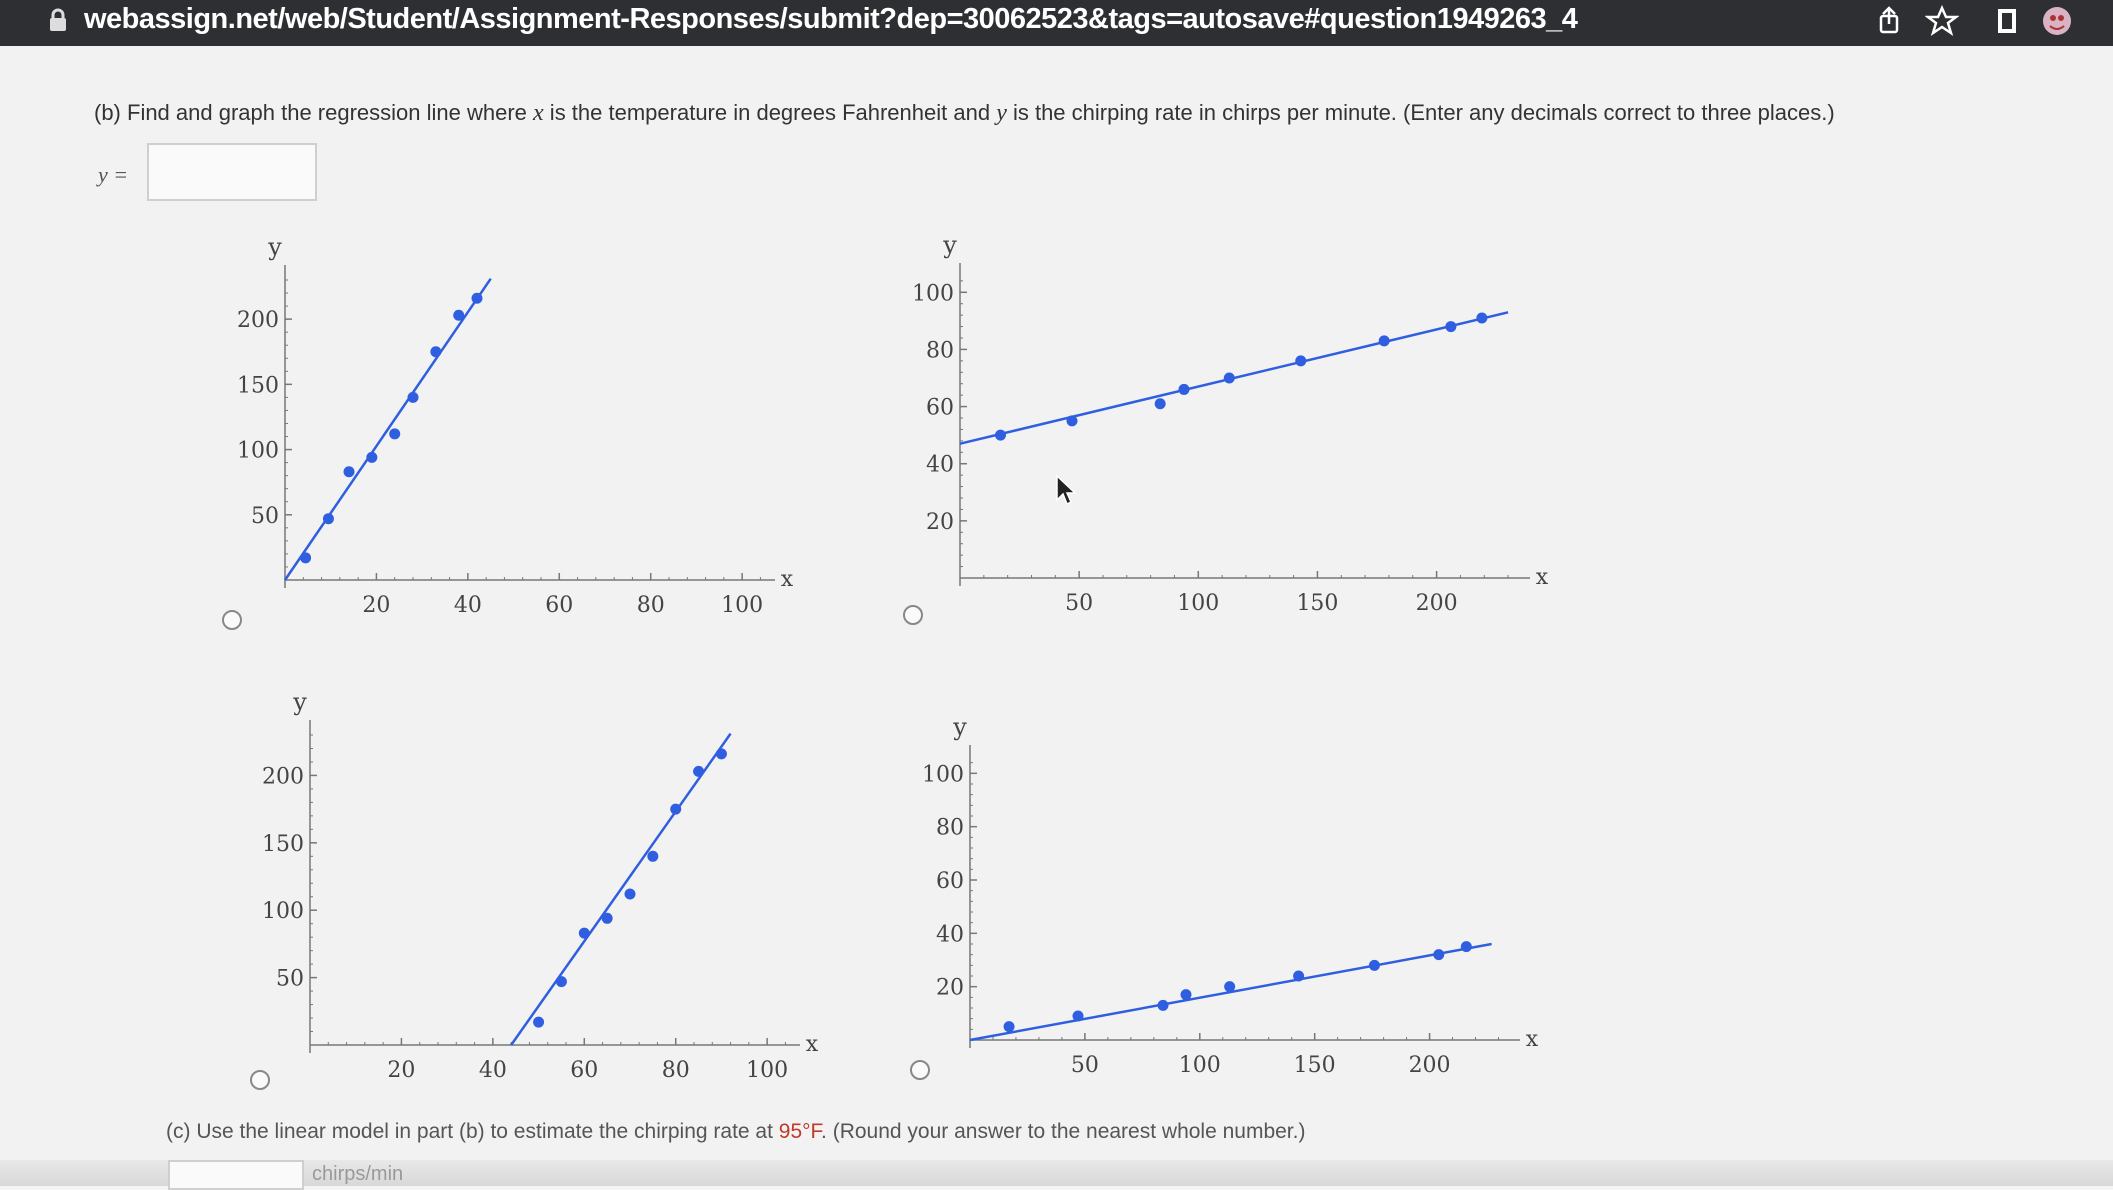  Describe the element at coordinates (232, 620) in the screenshot. I see `option-1-radio` at that location.